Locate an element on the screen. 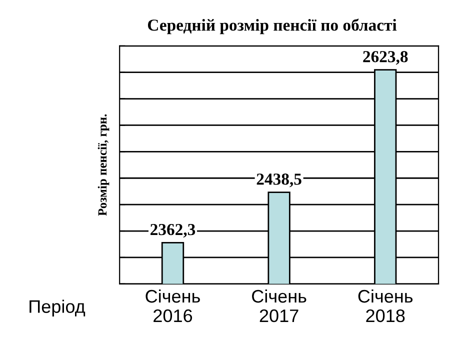  text: Період is located at coordinates (58, 308).